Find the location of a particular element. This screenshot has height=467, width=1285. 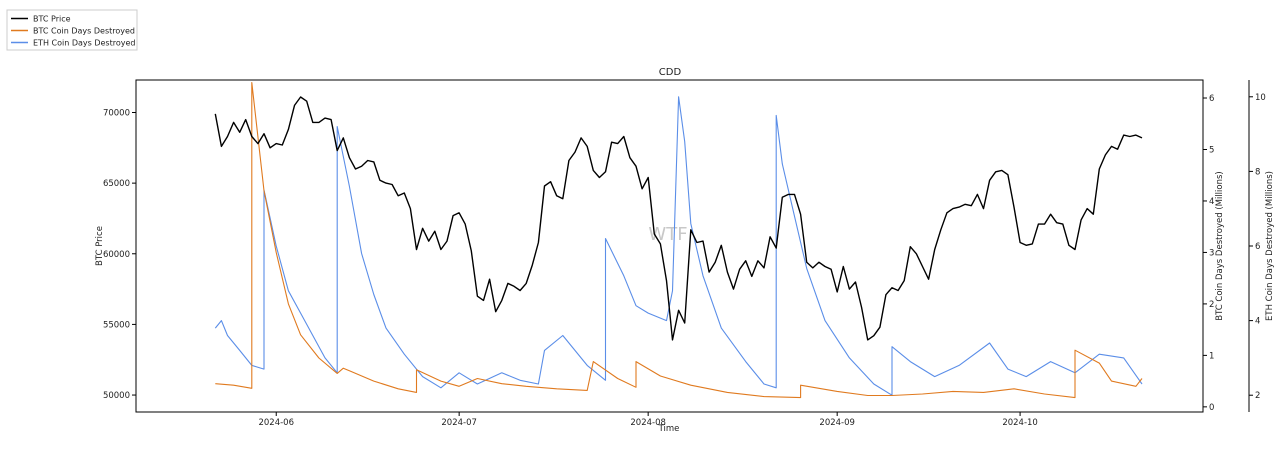

x-tick-label: 2024-09 is located at coordinates (837, 423).